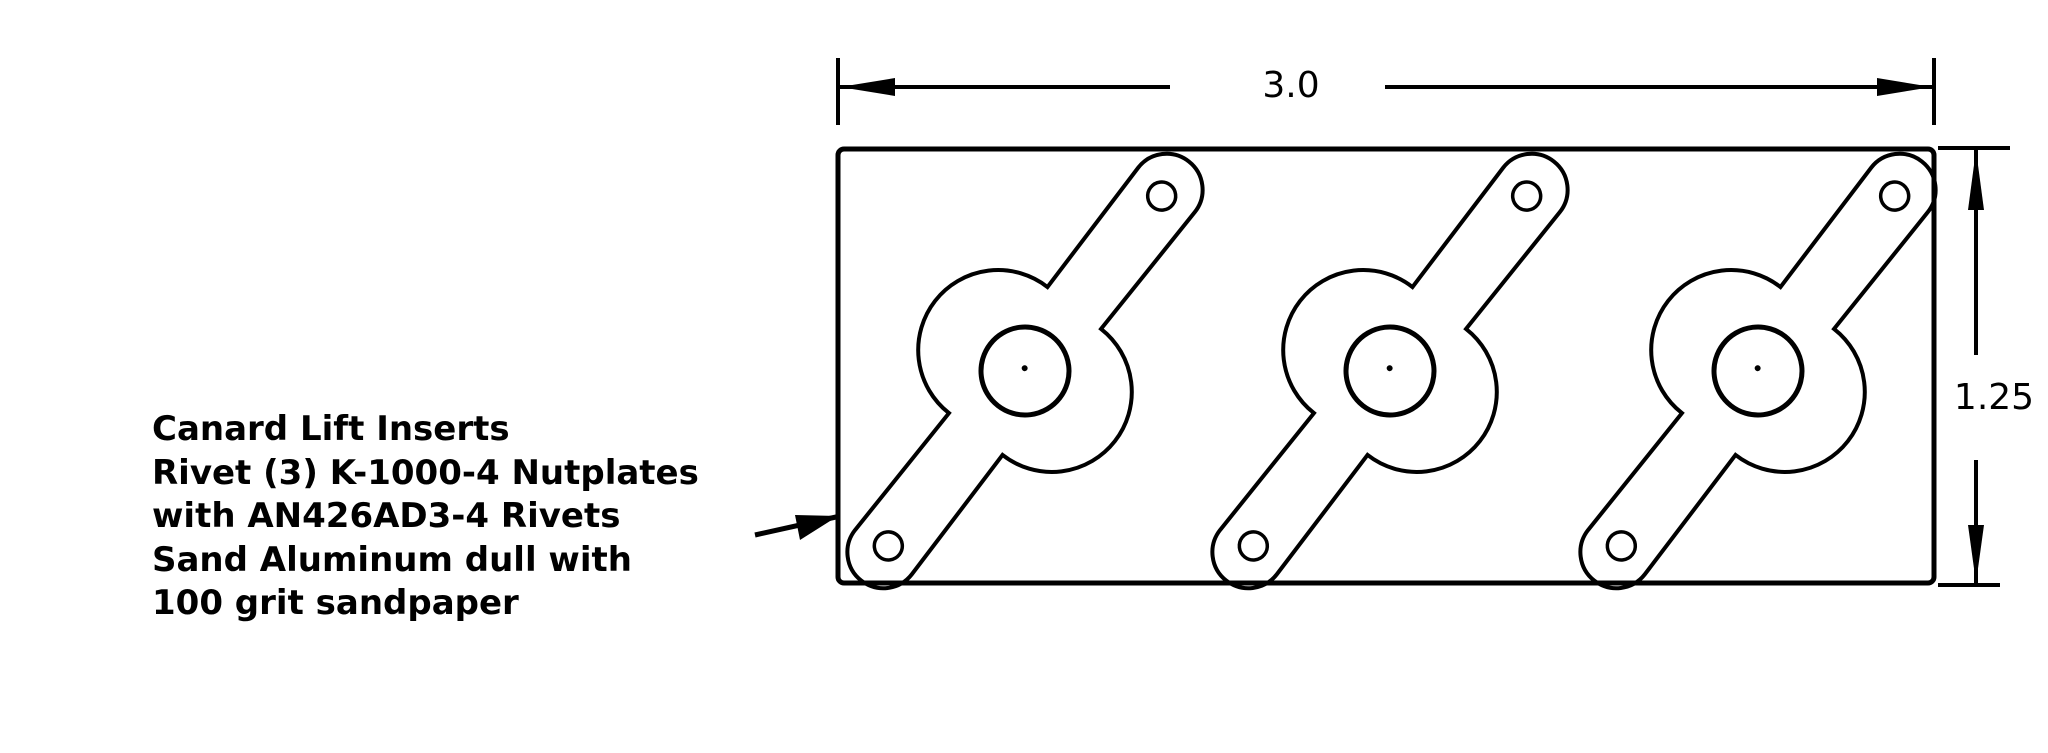  Describe the element at coordinates (1290, 85) in the screenshot. I see `width-label: 3.0` at that location.